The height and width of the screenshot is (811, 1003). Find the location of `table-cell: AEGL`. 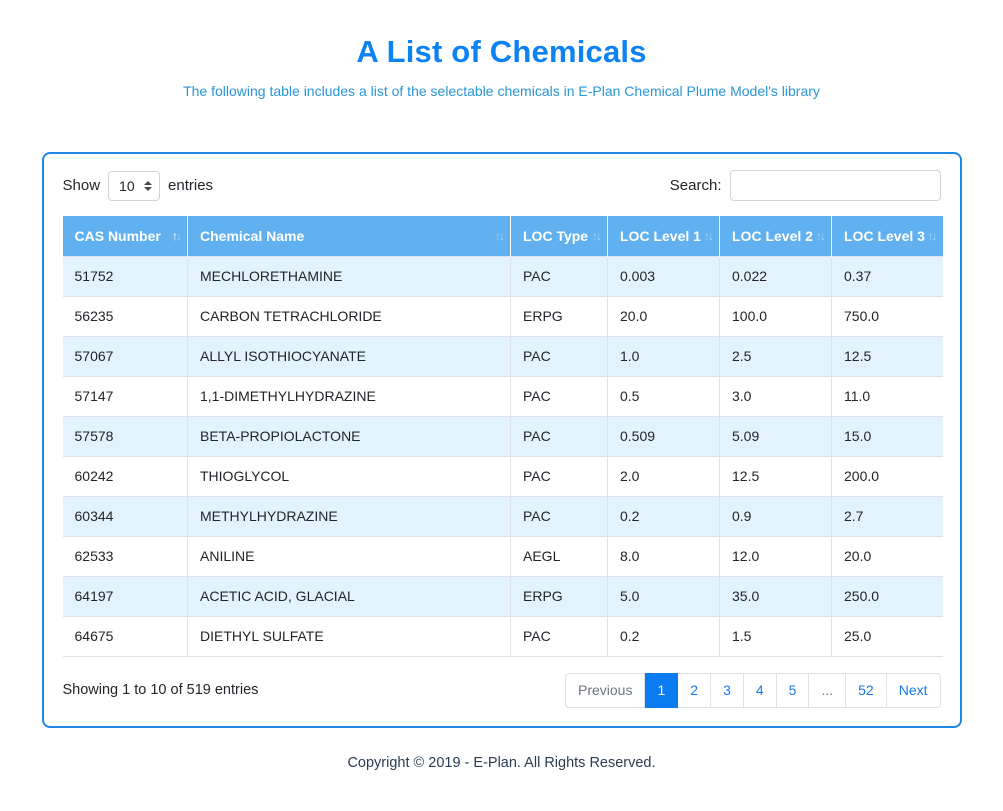

table-cell: AEGL is located at coordinates (559, 556).